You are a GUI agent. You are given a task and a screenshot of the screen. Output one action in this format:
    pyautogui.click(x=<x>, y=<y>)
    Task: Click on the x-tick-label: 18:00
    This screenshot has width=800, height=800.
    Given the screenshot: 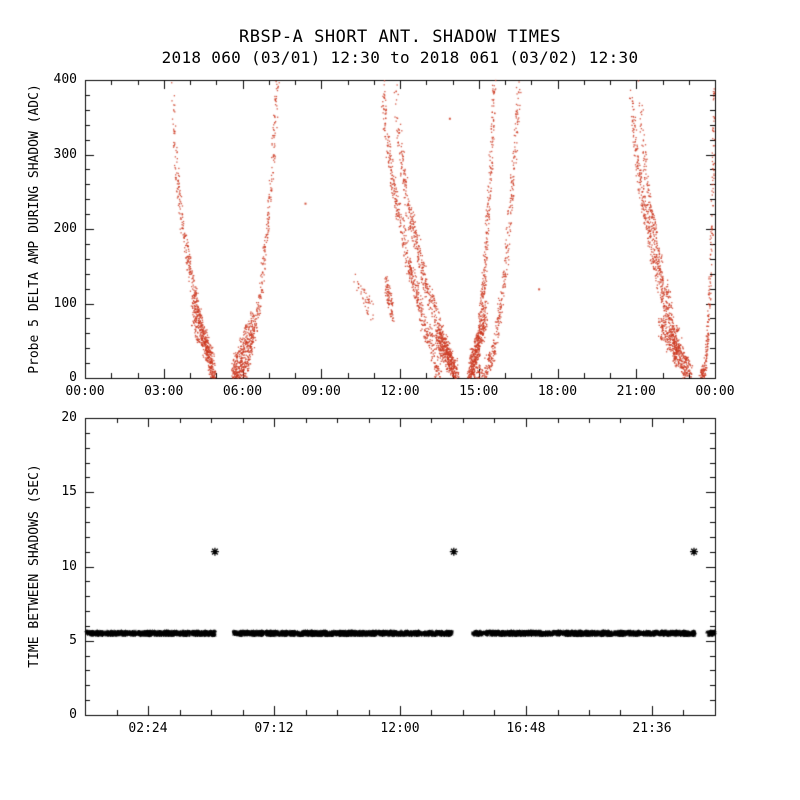 What is the action you would take?
    pyautogui.click(x=557, y=391)
    